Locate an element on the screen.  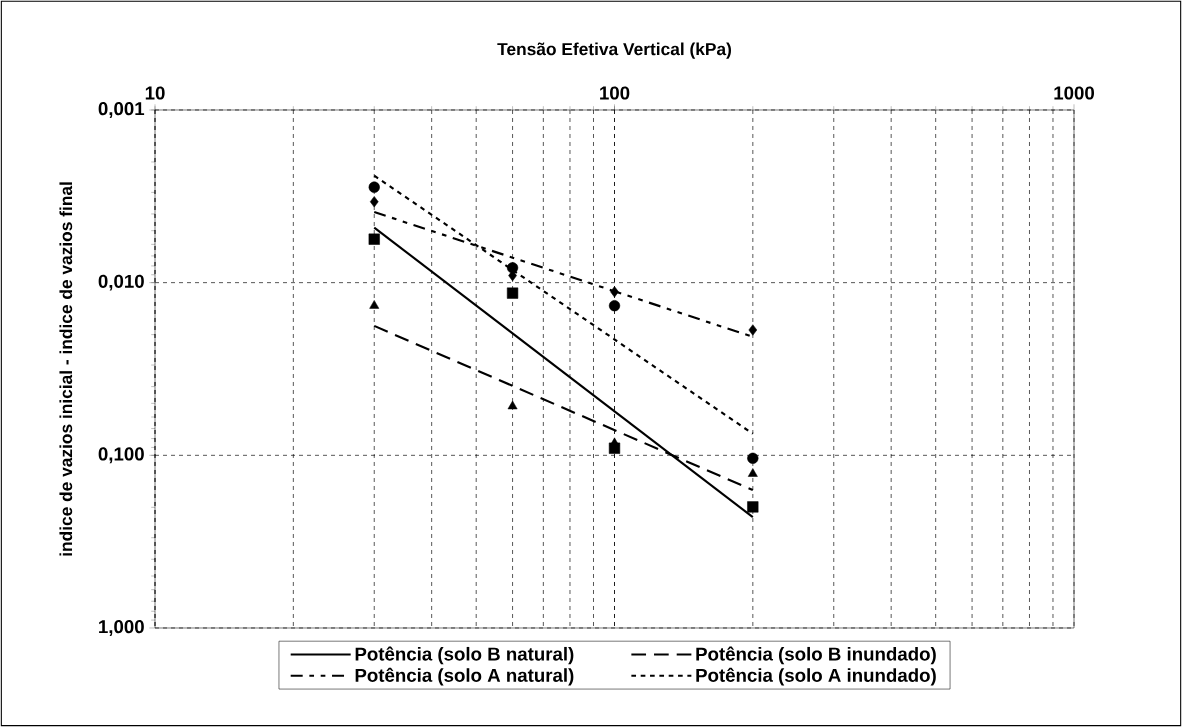
legend-label: Potência (solo B natural) is located at coordinates (464, 655).